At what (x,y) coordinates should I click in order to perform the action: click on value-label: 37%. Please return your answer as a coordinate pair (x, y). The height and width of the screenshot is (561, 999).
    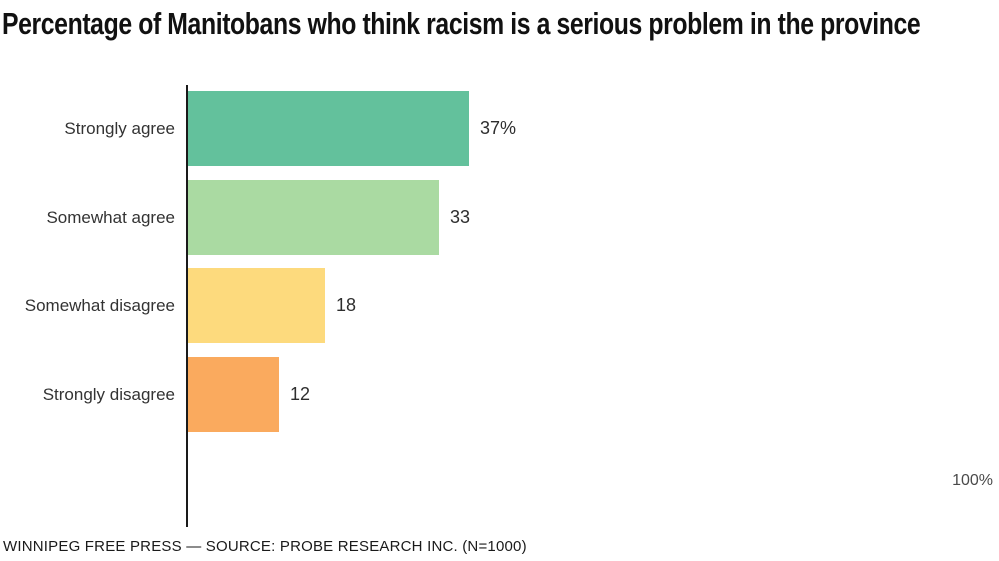
    Looking at the image, I should click on (498, 128).